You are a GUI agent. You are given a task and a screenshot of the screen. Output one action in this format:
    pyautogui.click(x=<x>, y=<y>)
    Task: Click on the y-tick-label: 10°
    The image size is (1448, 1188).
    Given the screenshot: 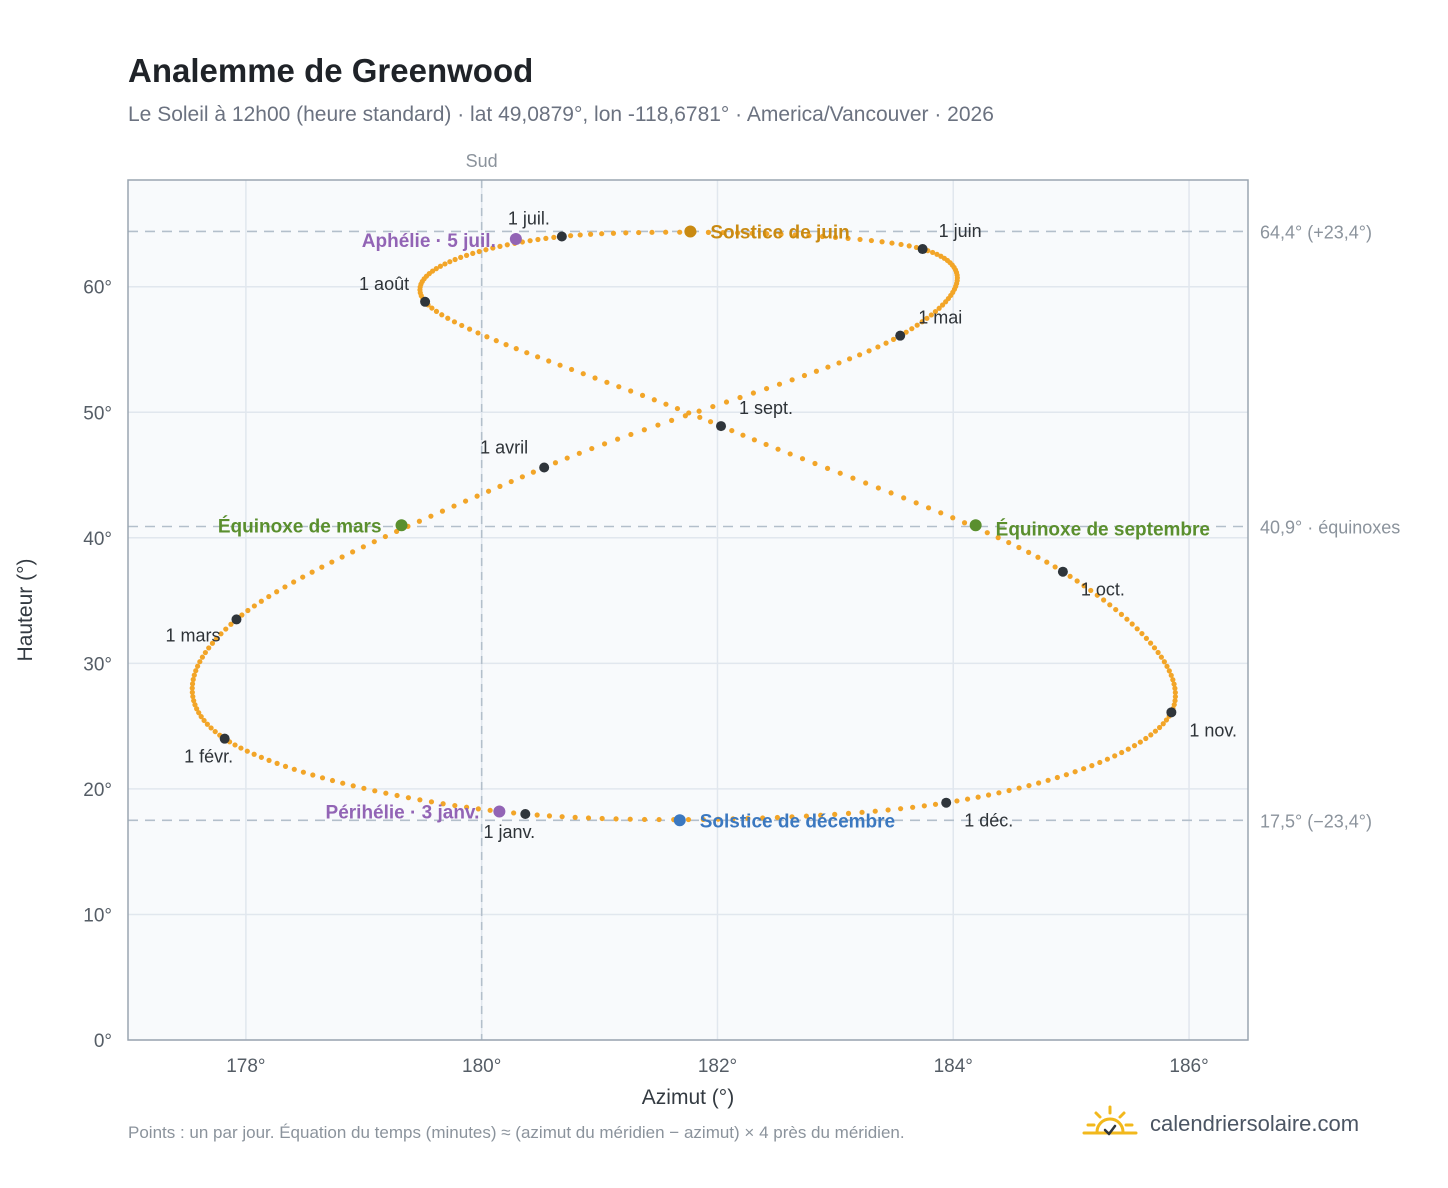 What is the action you would take?
    pyautogui.click(x=97, y=915)
    